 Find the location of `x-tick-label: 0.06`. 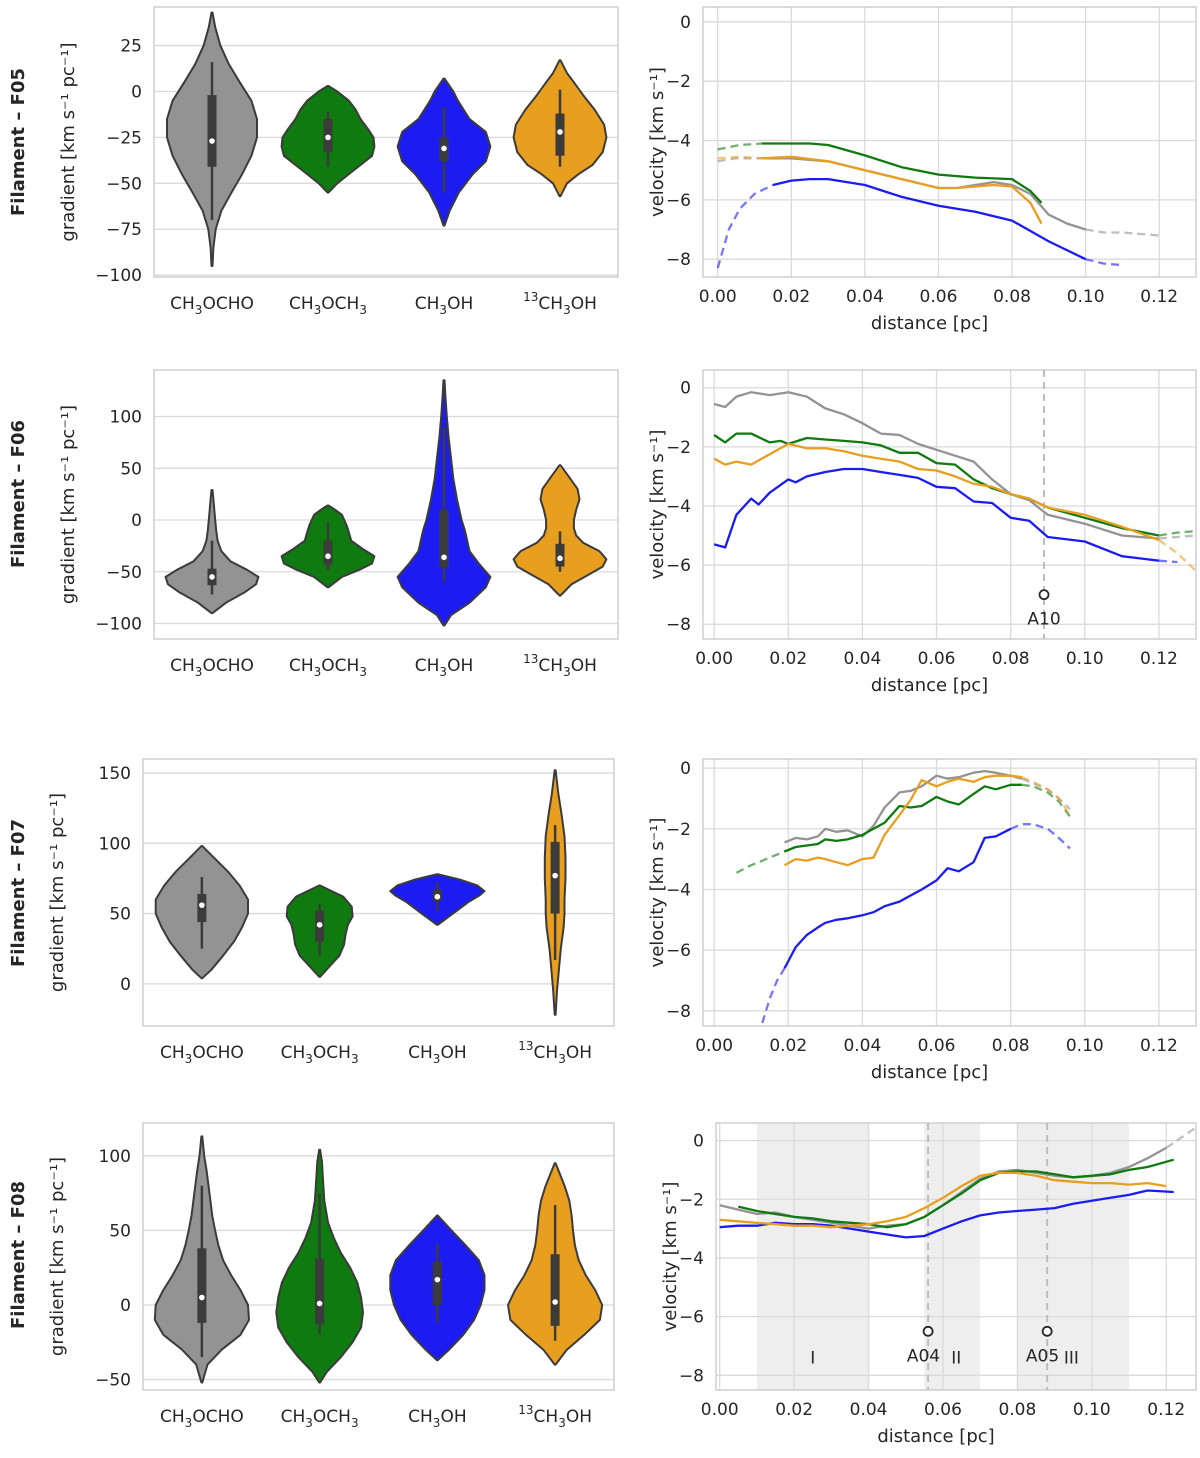

x-tick-label: 0.06 is located at coordinates (937, 1046).